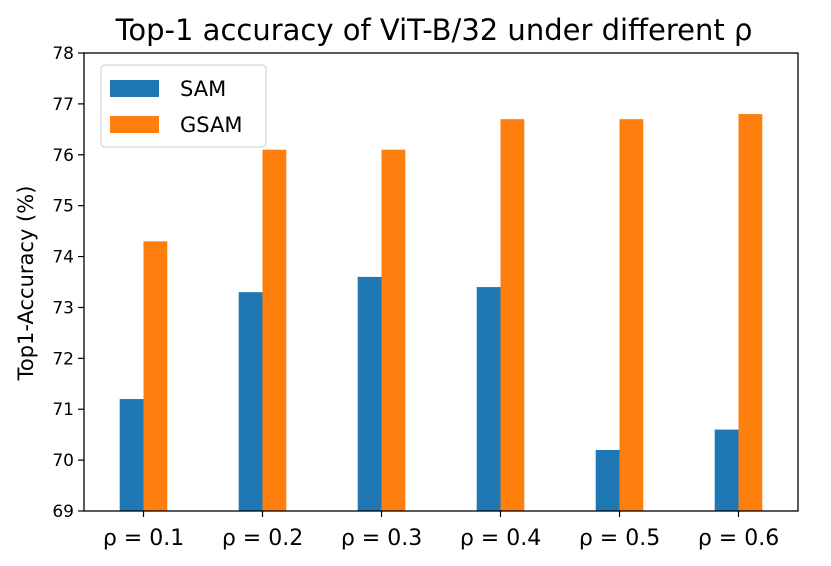 The image size is (831, 566). Describe the element at coordinates (63, 105) in the screenshot. I see `y-tick-label: 77` at that location.